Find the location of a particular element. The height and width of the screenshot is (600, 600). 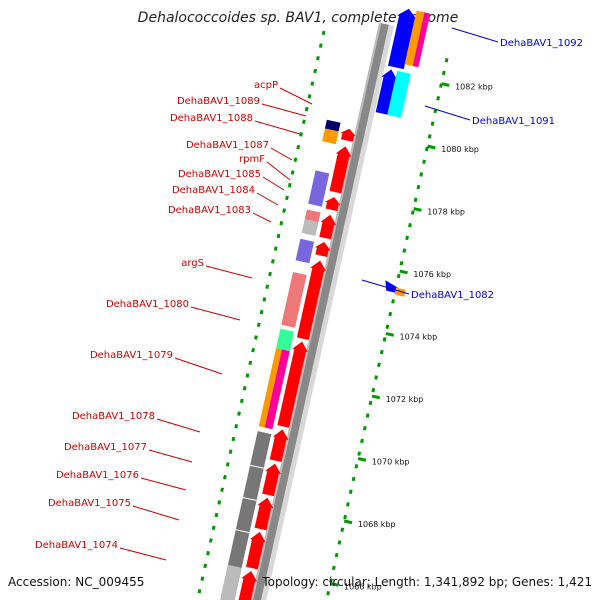

gene-label: rpmF is located at coordinates (252, 159).